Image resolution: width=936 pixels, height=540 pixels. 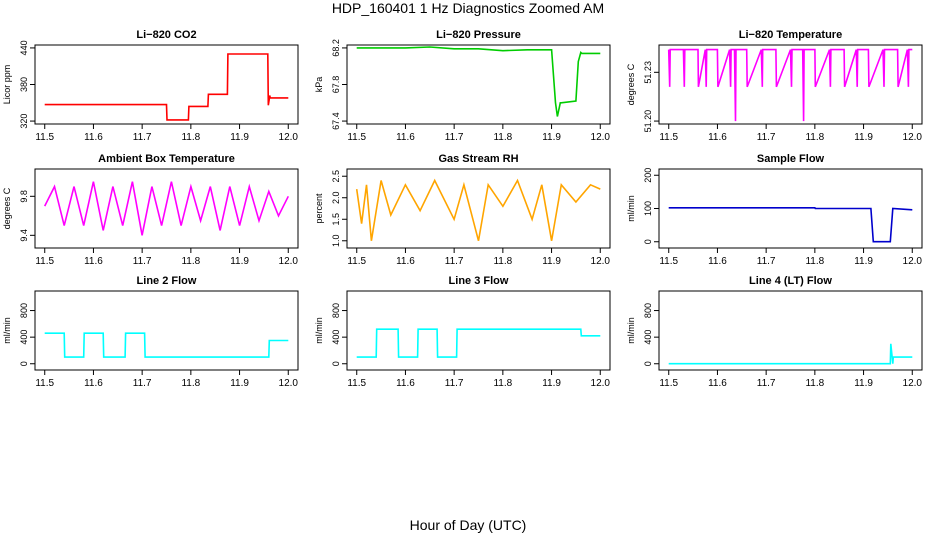 I want to click on panel-ylabel: percent, so click(x=319, y=208).